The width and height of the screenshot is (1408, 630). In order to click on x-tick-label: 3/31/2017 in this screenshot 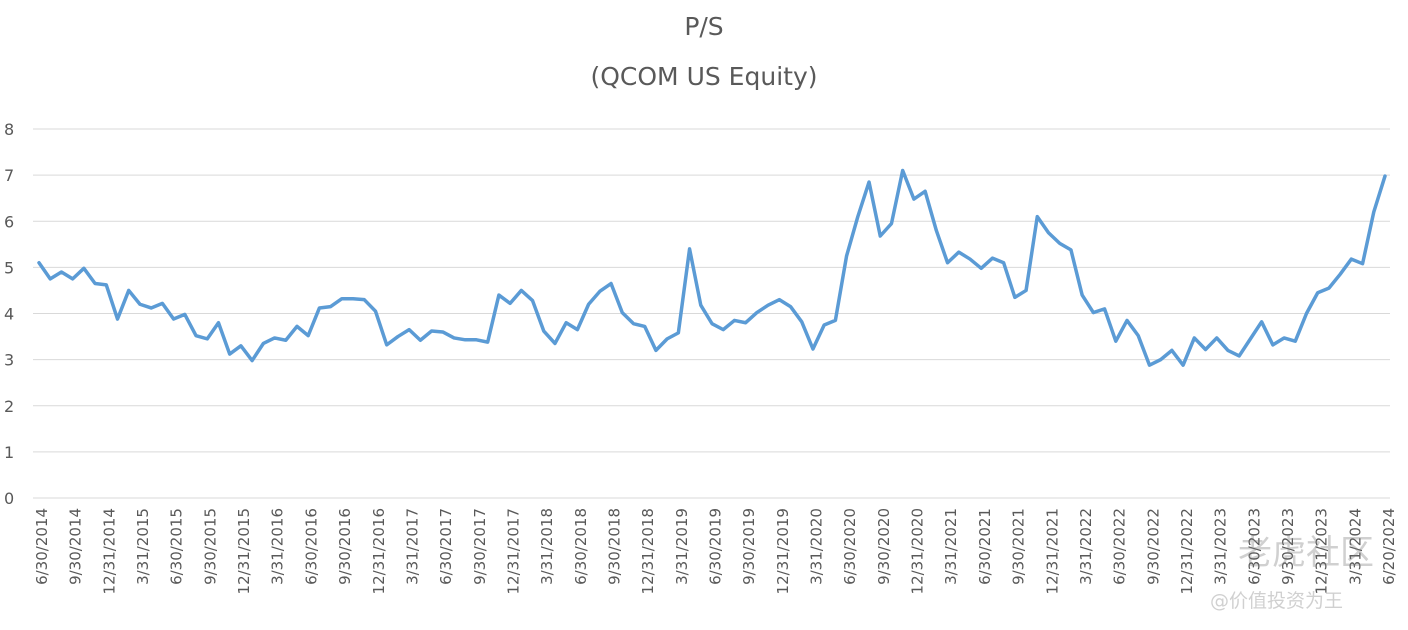, I will do `click(412, 546)`.